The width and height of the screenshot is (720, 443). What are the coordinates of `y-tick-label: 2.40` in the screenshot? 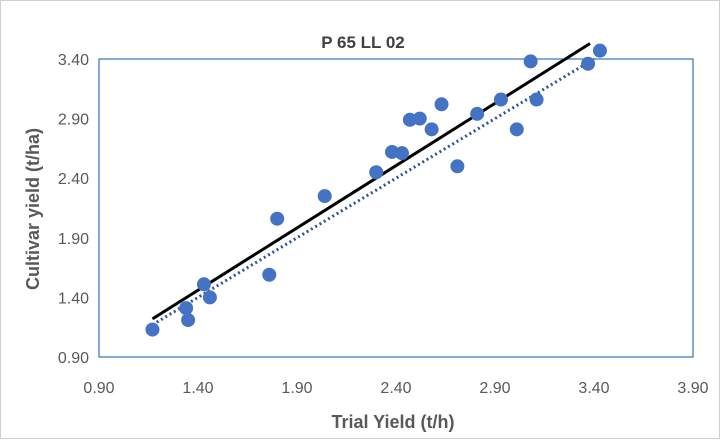 It's located at (73, 179).